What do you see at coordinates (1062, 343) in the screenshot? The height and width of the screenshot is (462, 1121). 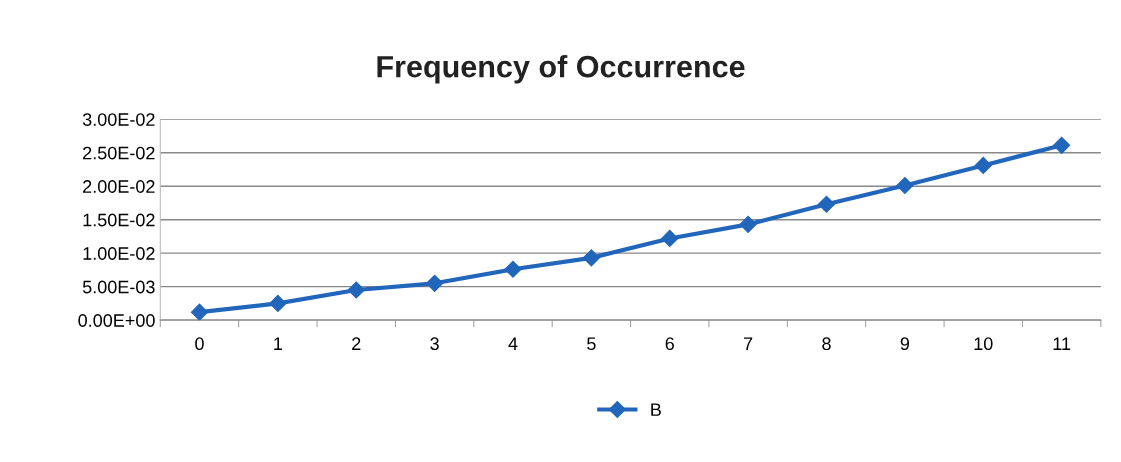 I see `x-tick-label: 11` at bounding box center [1062, 343].